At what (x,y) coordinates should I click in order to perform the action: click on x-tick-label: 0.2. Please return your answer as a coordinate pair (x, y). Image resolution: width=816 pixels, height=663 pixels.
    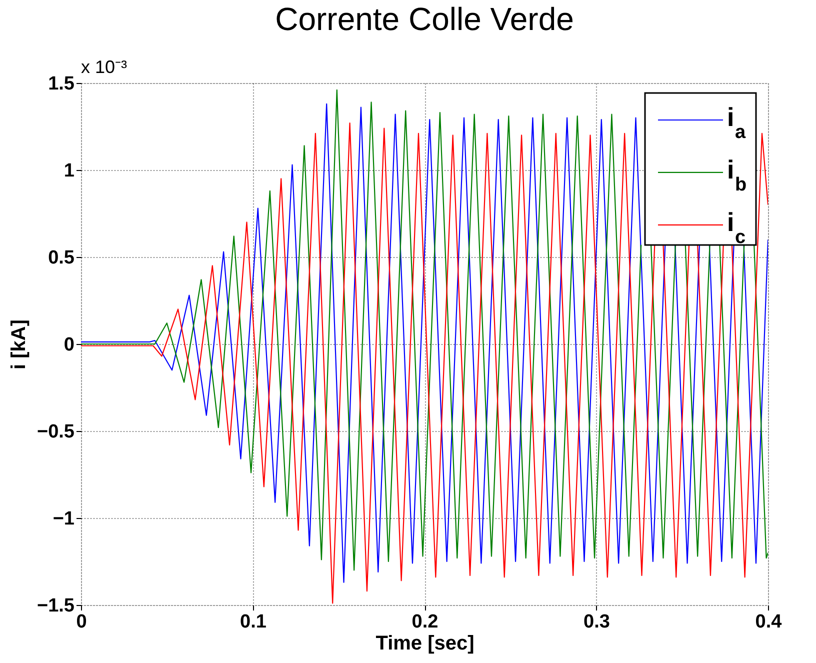
    Looking at the image, I should click on (425, 622).